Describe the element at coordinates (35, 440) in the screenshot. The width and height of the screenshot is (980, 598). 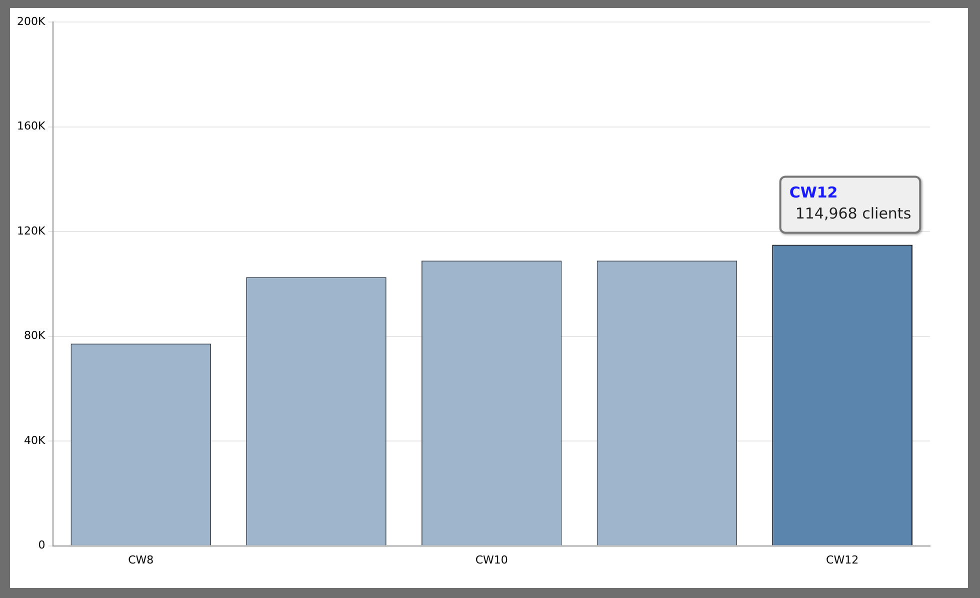
I see `y-tick-label: 40K` at that location.